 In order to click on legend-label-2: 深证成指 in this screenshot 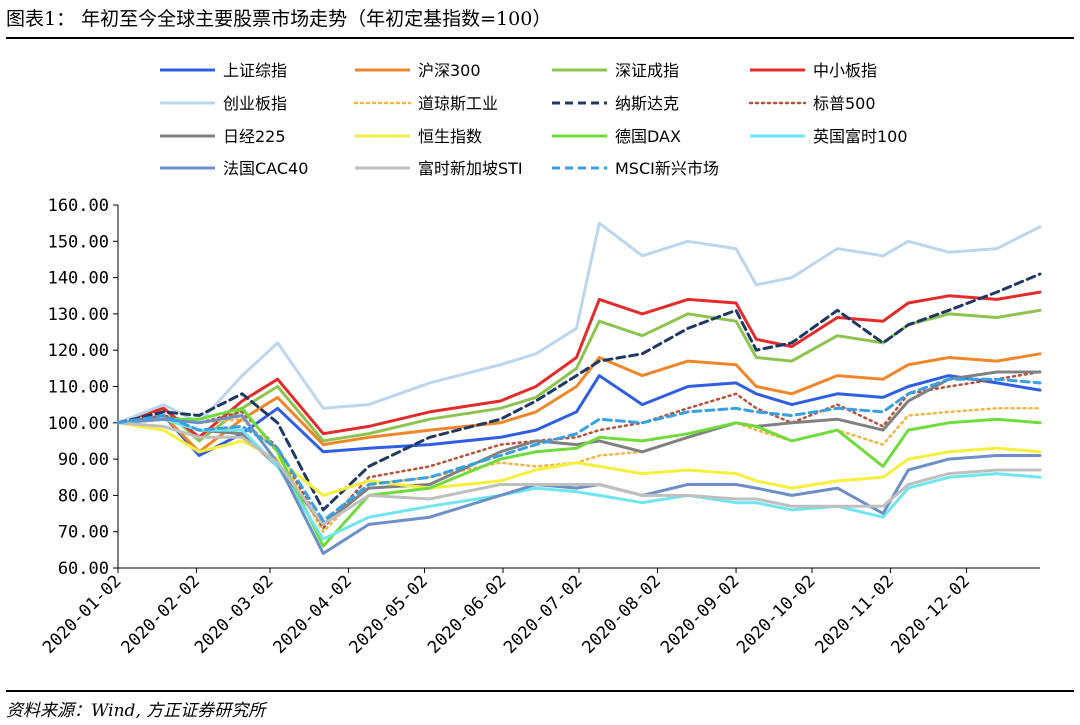, I will do `click(647, 70)`.